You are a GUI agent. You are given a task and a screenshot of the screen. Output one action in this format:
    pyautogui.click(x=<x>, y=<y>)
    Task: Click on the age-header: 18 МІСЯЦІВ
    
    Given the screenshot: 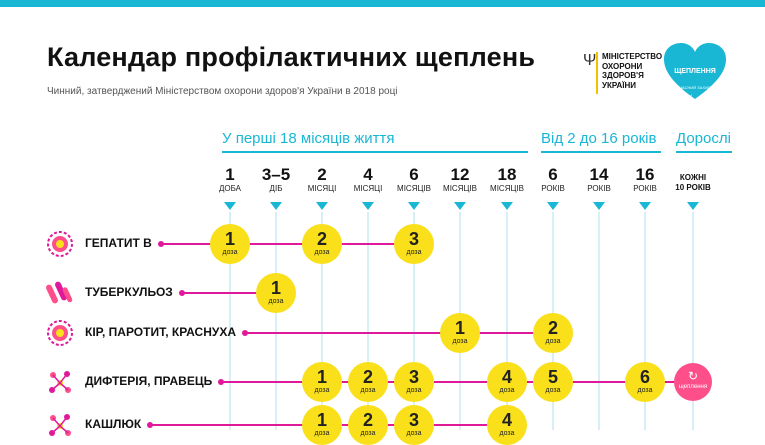 What is the action you would take?
    pyautogui.click(x=507, y=180)
    